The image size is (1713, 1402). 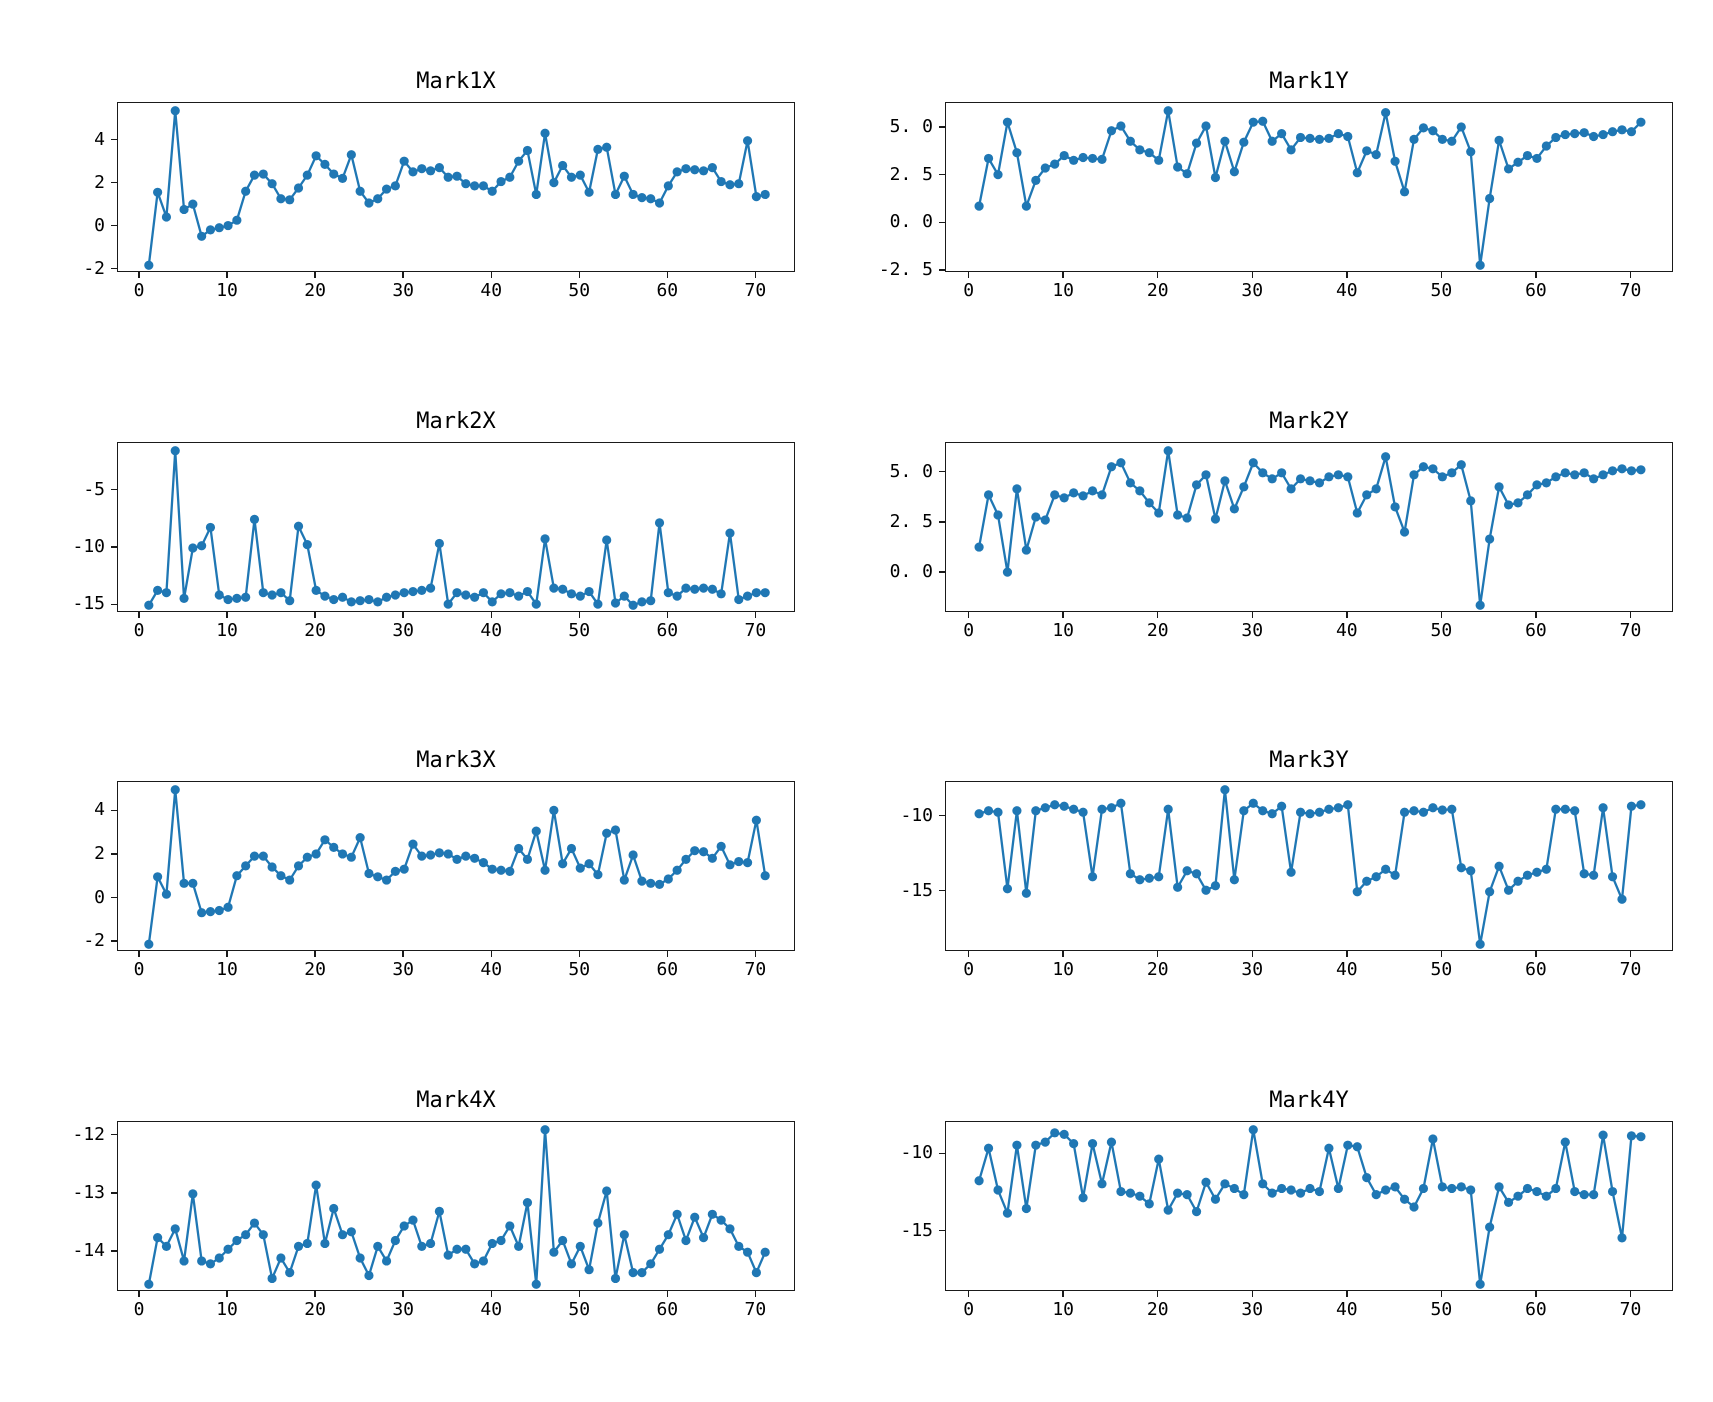 What do you see at coordinates (456, 1206) in the screenshot?
I see `plot-area` at bounding box center [456, 1206].